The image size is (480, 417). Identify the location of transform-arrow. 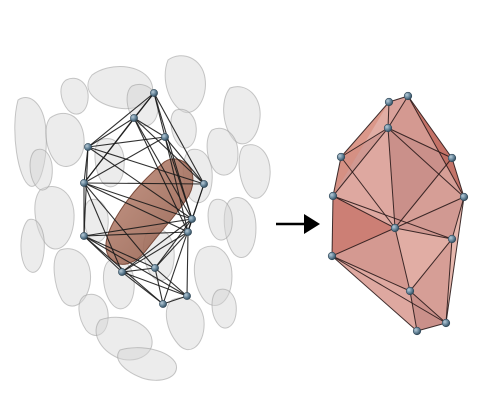
(298, 224).